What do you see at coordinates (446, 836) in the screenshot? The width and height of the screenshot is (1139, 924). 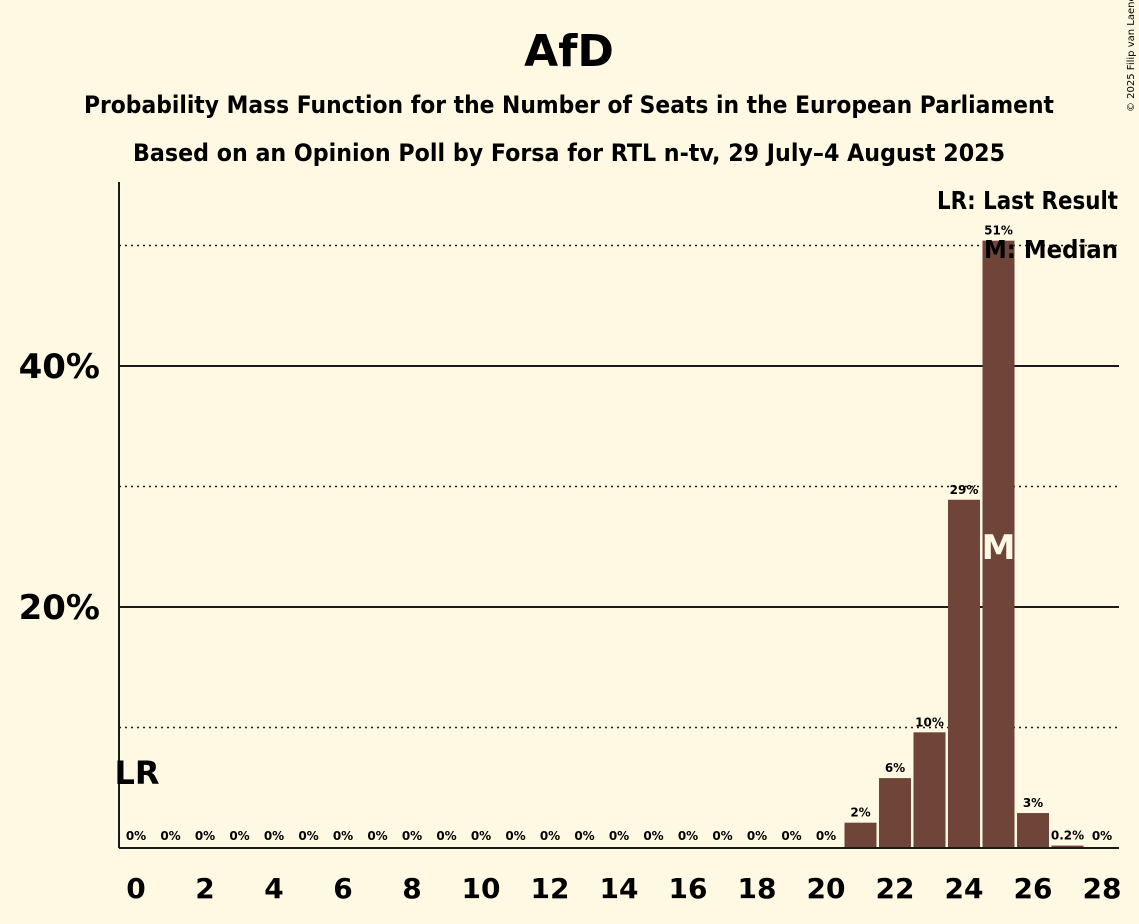 I see `data-label-9: 0%` at bounding box center [446, 836].